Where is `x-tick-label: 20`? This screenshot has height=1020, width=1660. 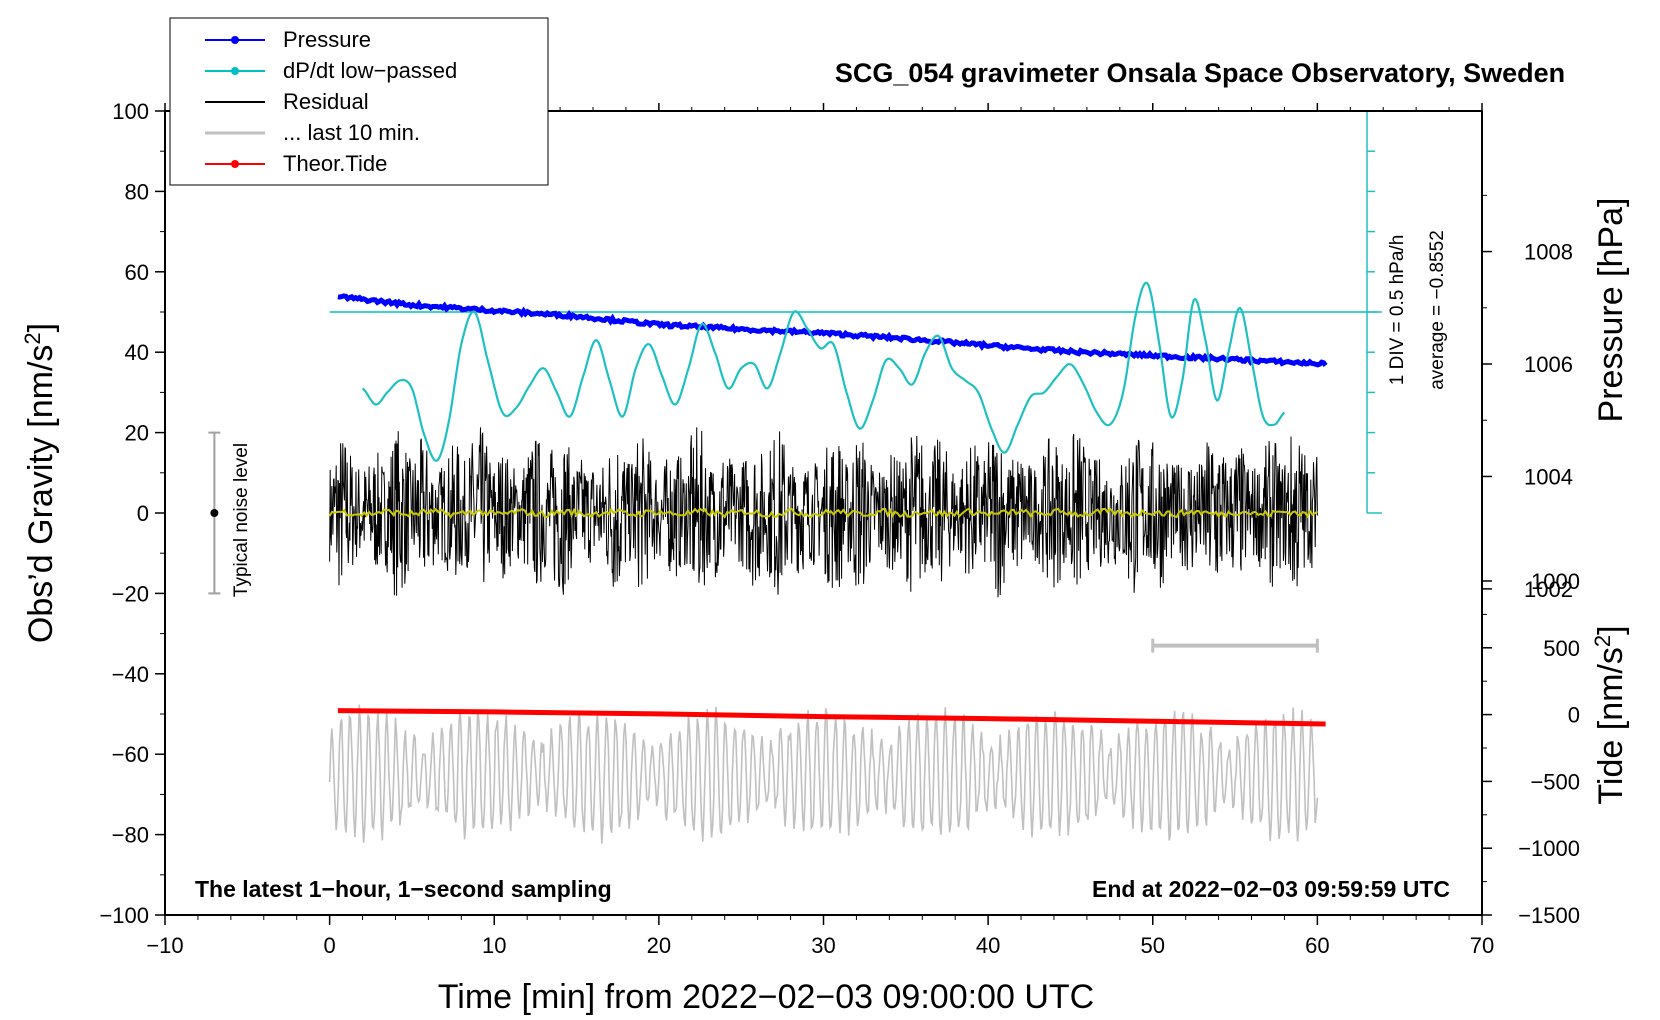
x-tick-label: 20 is located at coordinates (659, 945).